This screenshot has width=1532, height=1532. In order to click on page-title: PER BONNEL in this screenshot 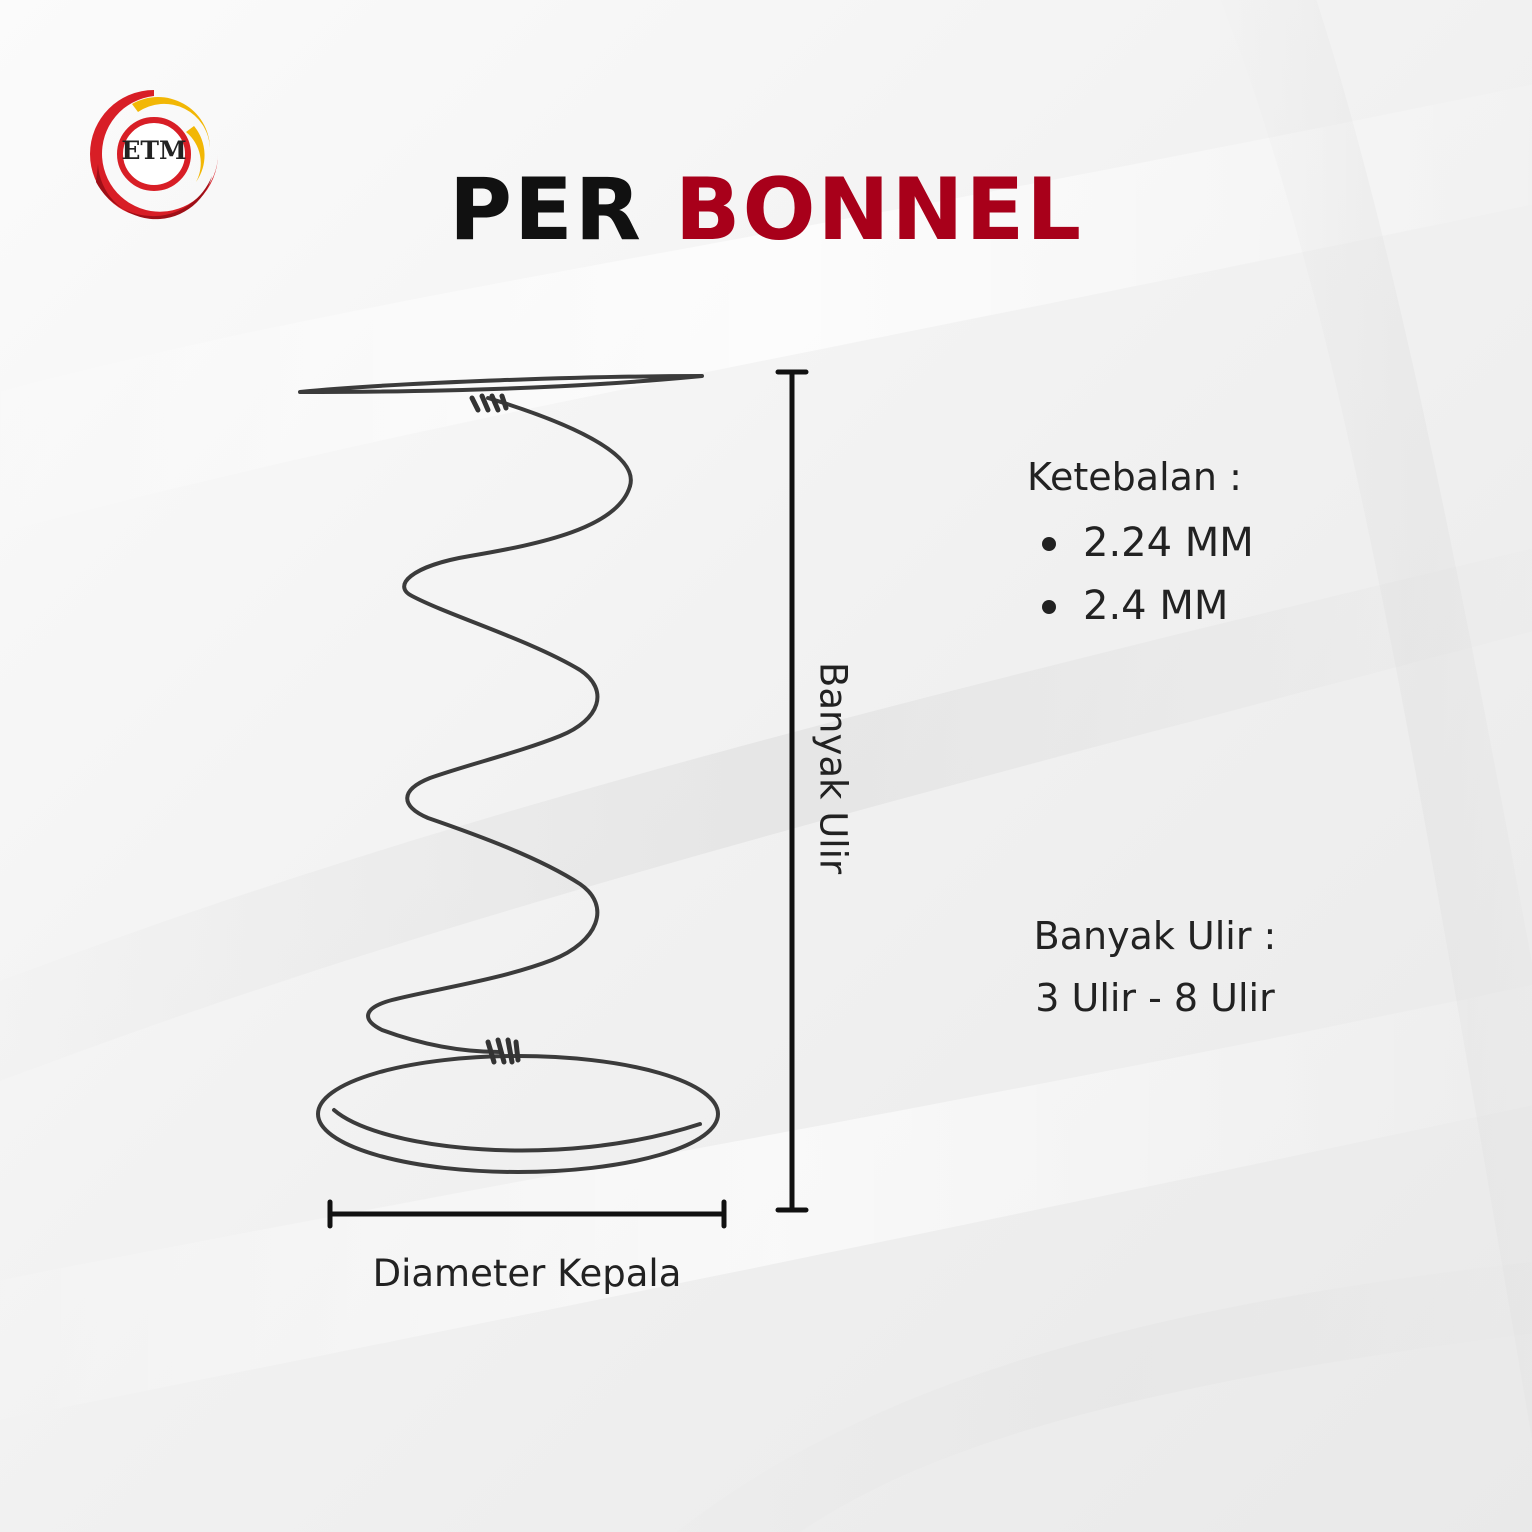, I will do `click(766, 210)`.